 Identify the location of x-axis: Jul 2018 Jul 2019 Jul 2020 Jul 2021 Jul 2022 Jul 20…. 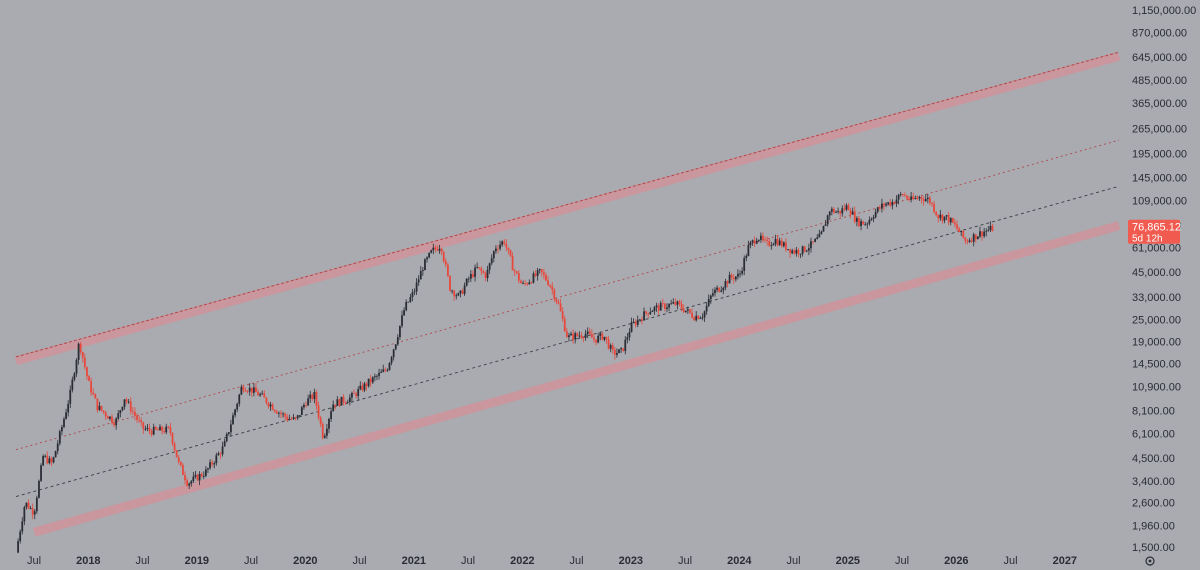
(552, 561).